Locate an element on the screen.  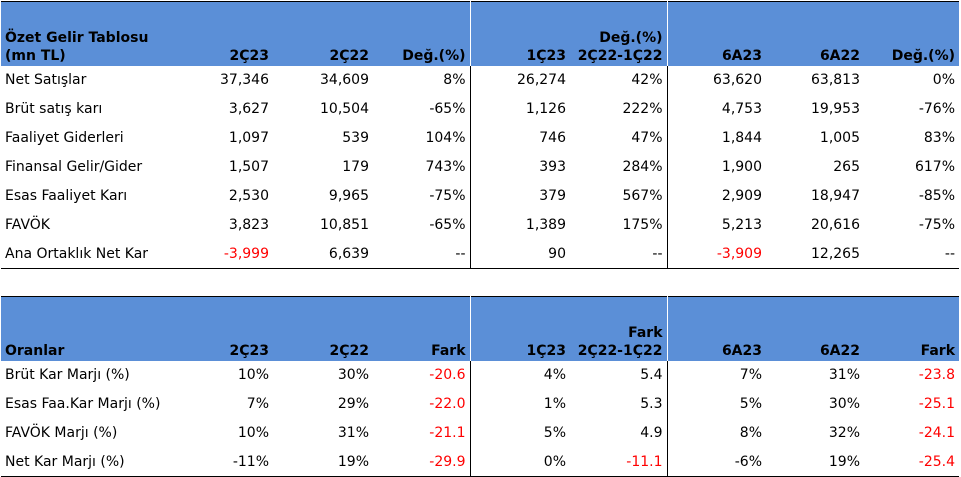
col-header: 2Ç22 is located at coordinates (323, 33).